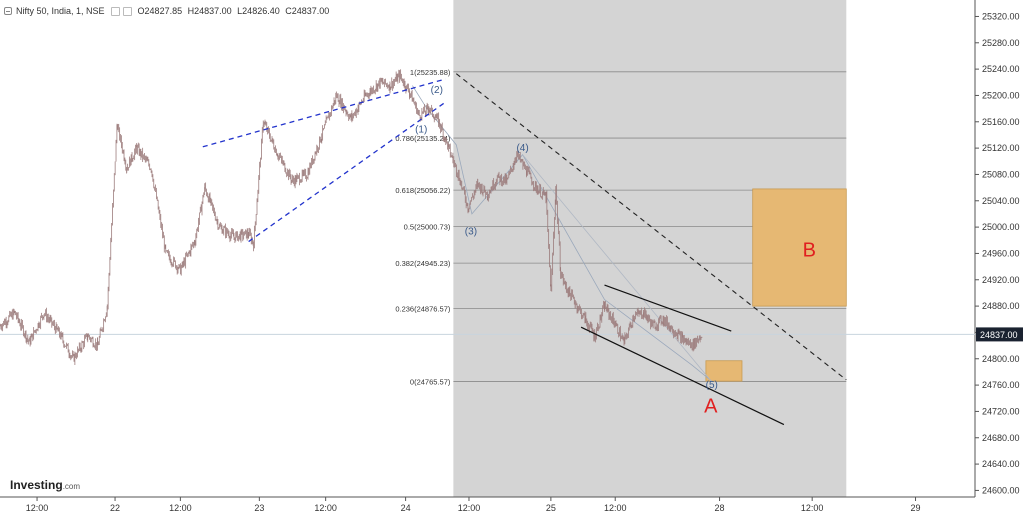  What do you see at coordinates (1001, 359) in the screenshot?
I see `y-tick-label: 24800.00` at bounding box center [1001, 359].